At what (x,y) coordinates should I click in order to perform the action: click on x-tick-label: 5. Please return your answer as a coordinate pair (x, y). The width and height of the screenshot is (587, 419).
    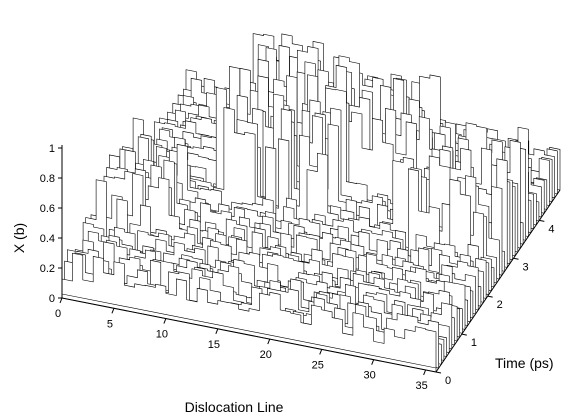
    Looking at the image, I should click on (110, 324).